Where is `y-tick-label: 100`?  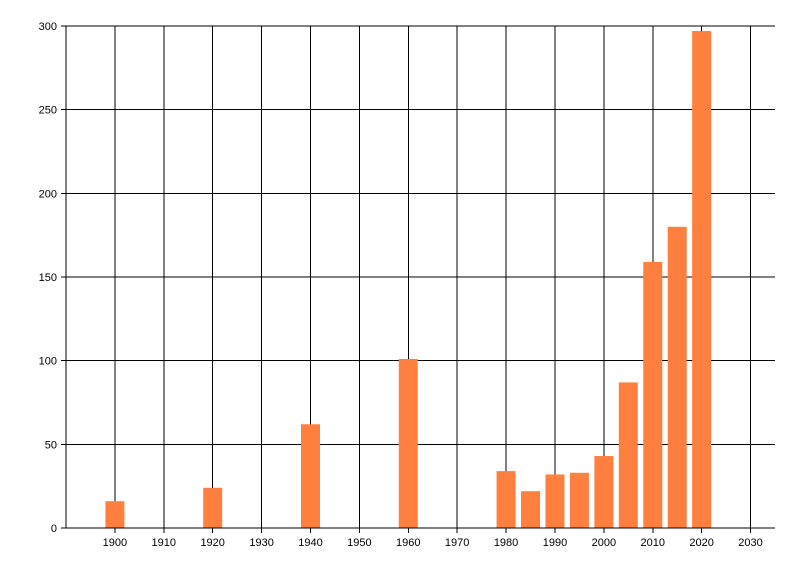 y-tick-label: 100 is located at coordinates (48, 362).